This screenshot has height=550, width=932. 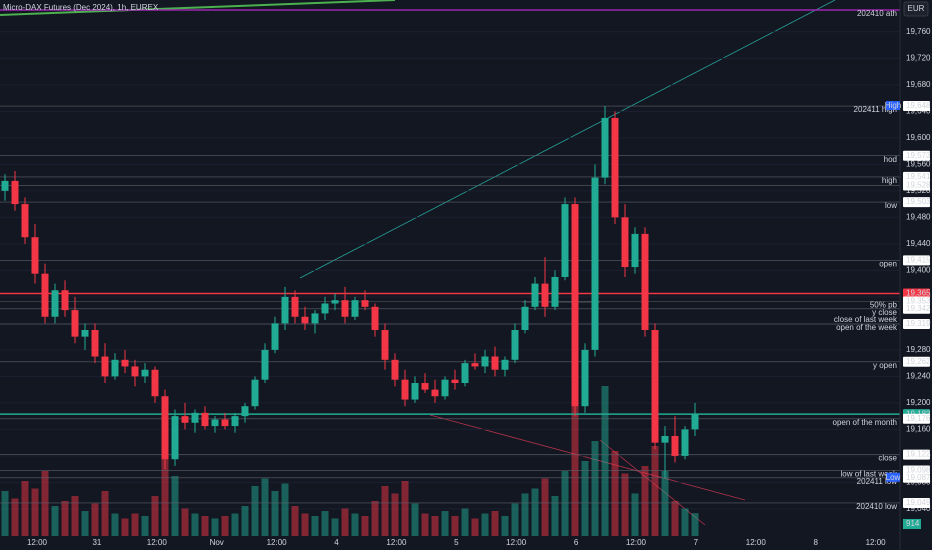 I want to click on x-tick-label: Nov, so click(x=217, y=542).